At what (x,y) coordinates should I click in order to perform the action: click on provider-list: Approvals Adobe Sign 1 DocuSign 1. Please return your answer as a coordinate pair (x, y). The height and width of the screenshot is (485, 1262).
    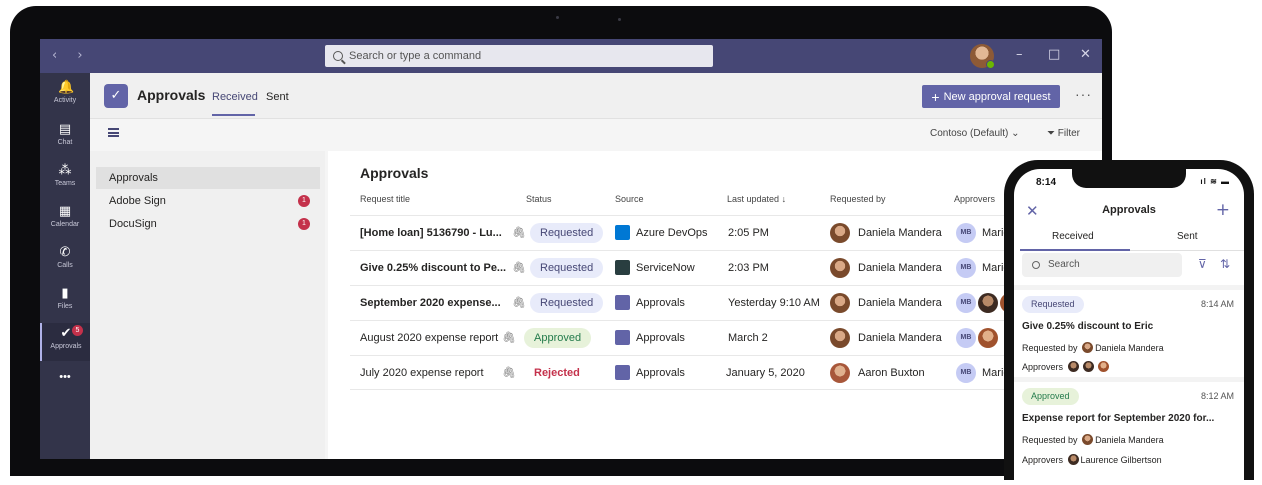
    Looking at the image, I should click on (207, 305).